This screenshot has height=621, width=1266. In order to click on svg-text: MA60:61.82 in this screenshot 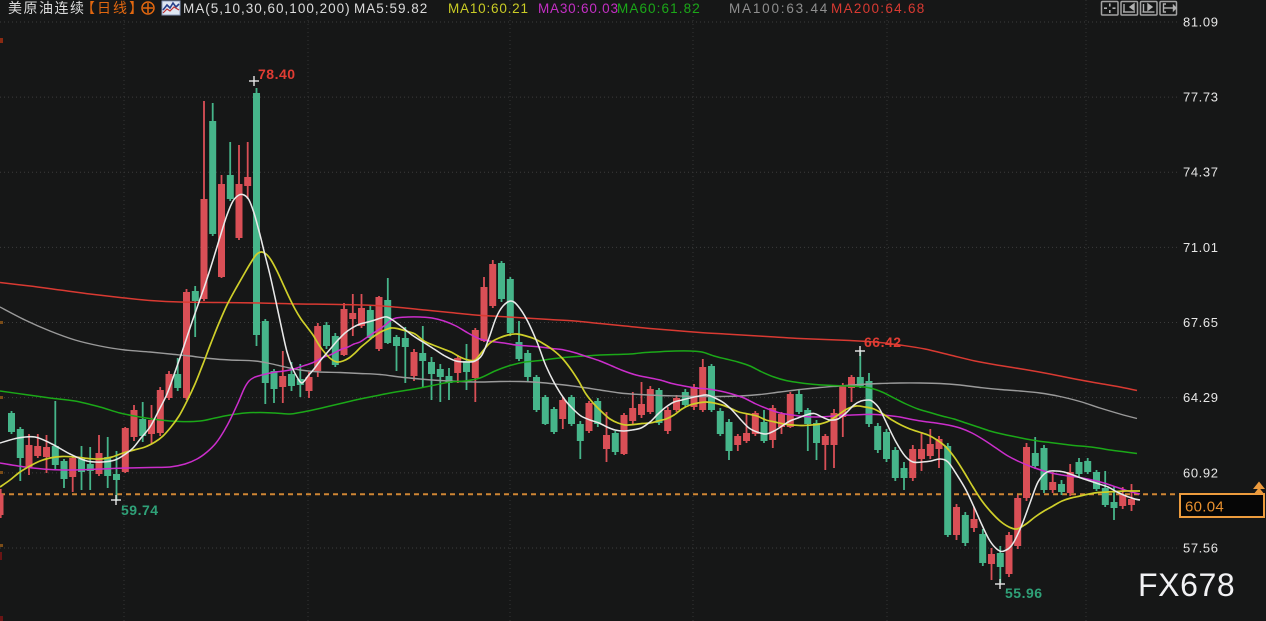, I will do `click(659, 8)`.